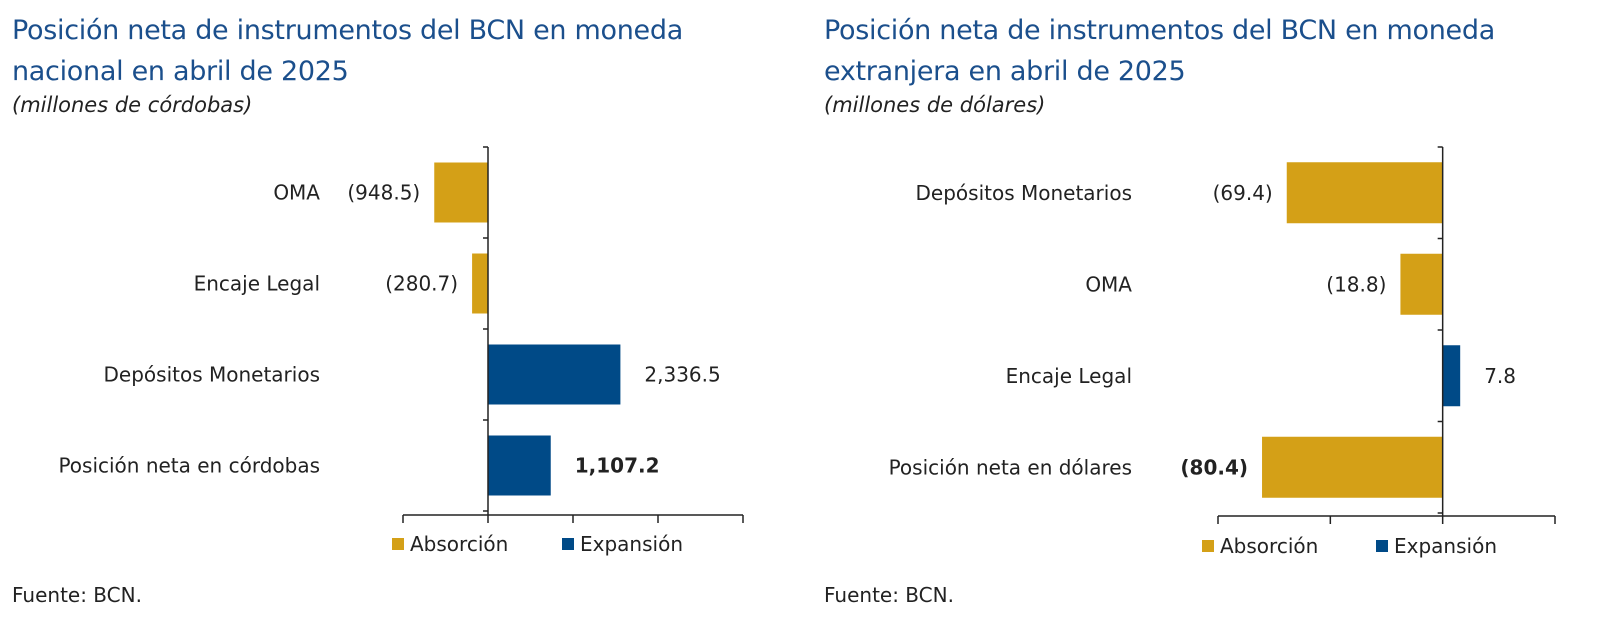 The image size is (1599, 636). What do you see at coordinates (1500, 376) in the screenshot?
I see `data-label: 7.8` at bounding box center [1500, 376].